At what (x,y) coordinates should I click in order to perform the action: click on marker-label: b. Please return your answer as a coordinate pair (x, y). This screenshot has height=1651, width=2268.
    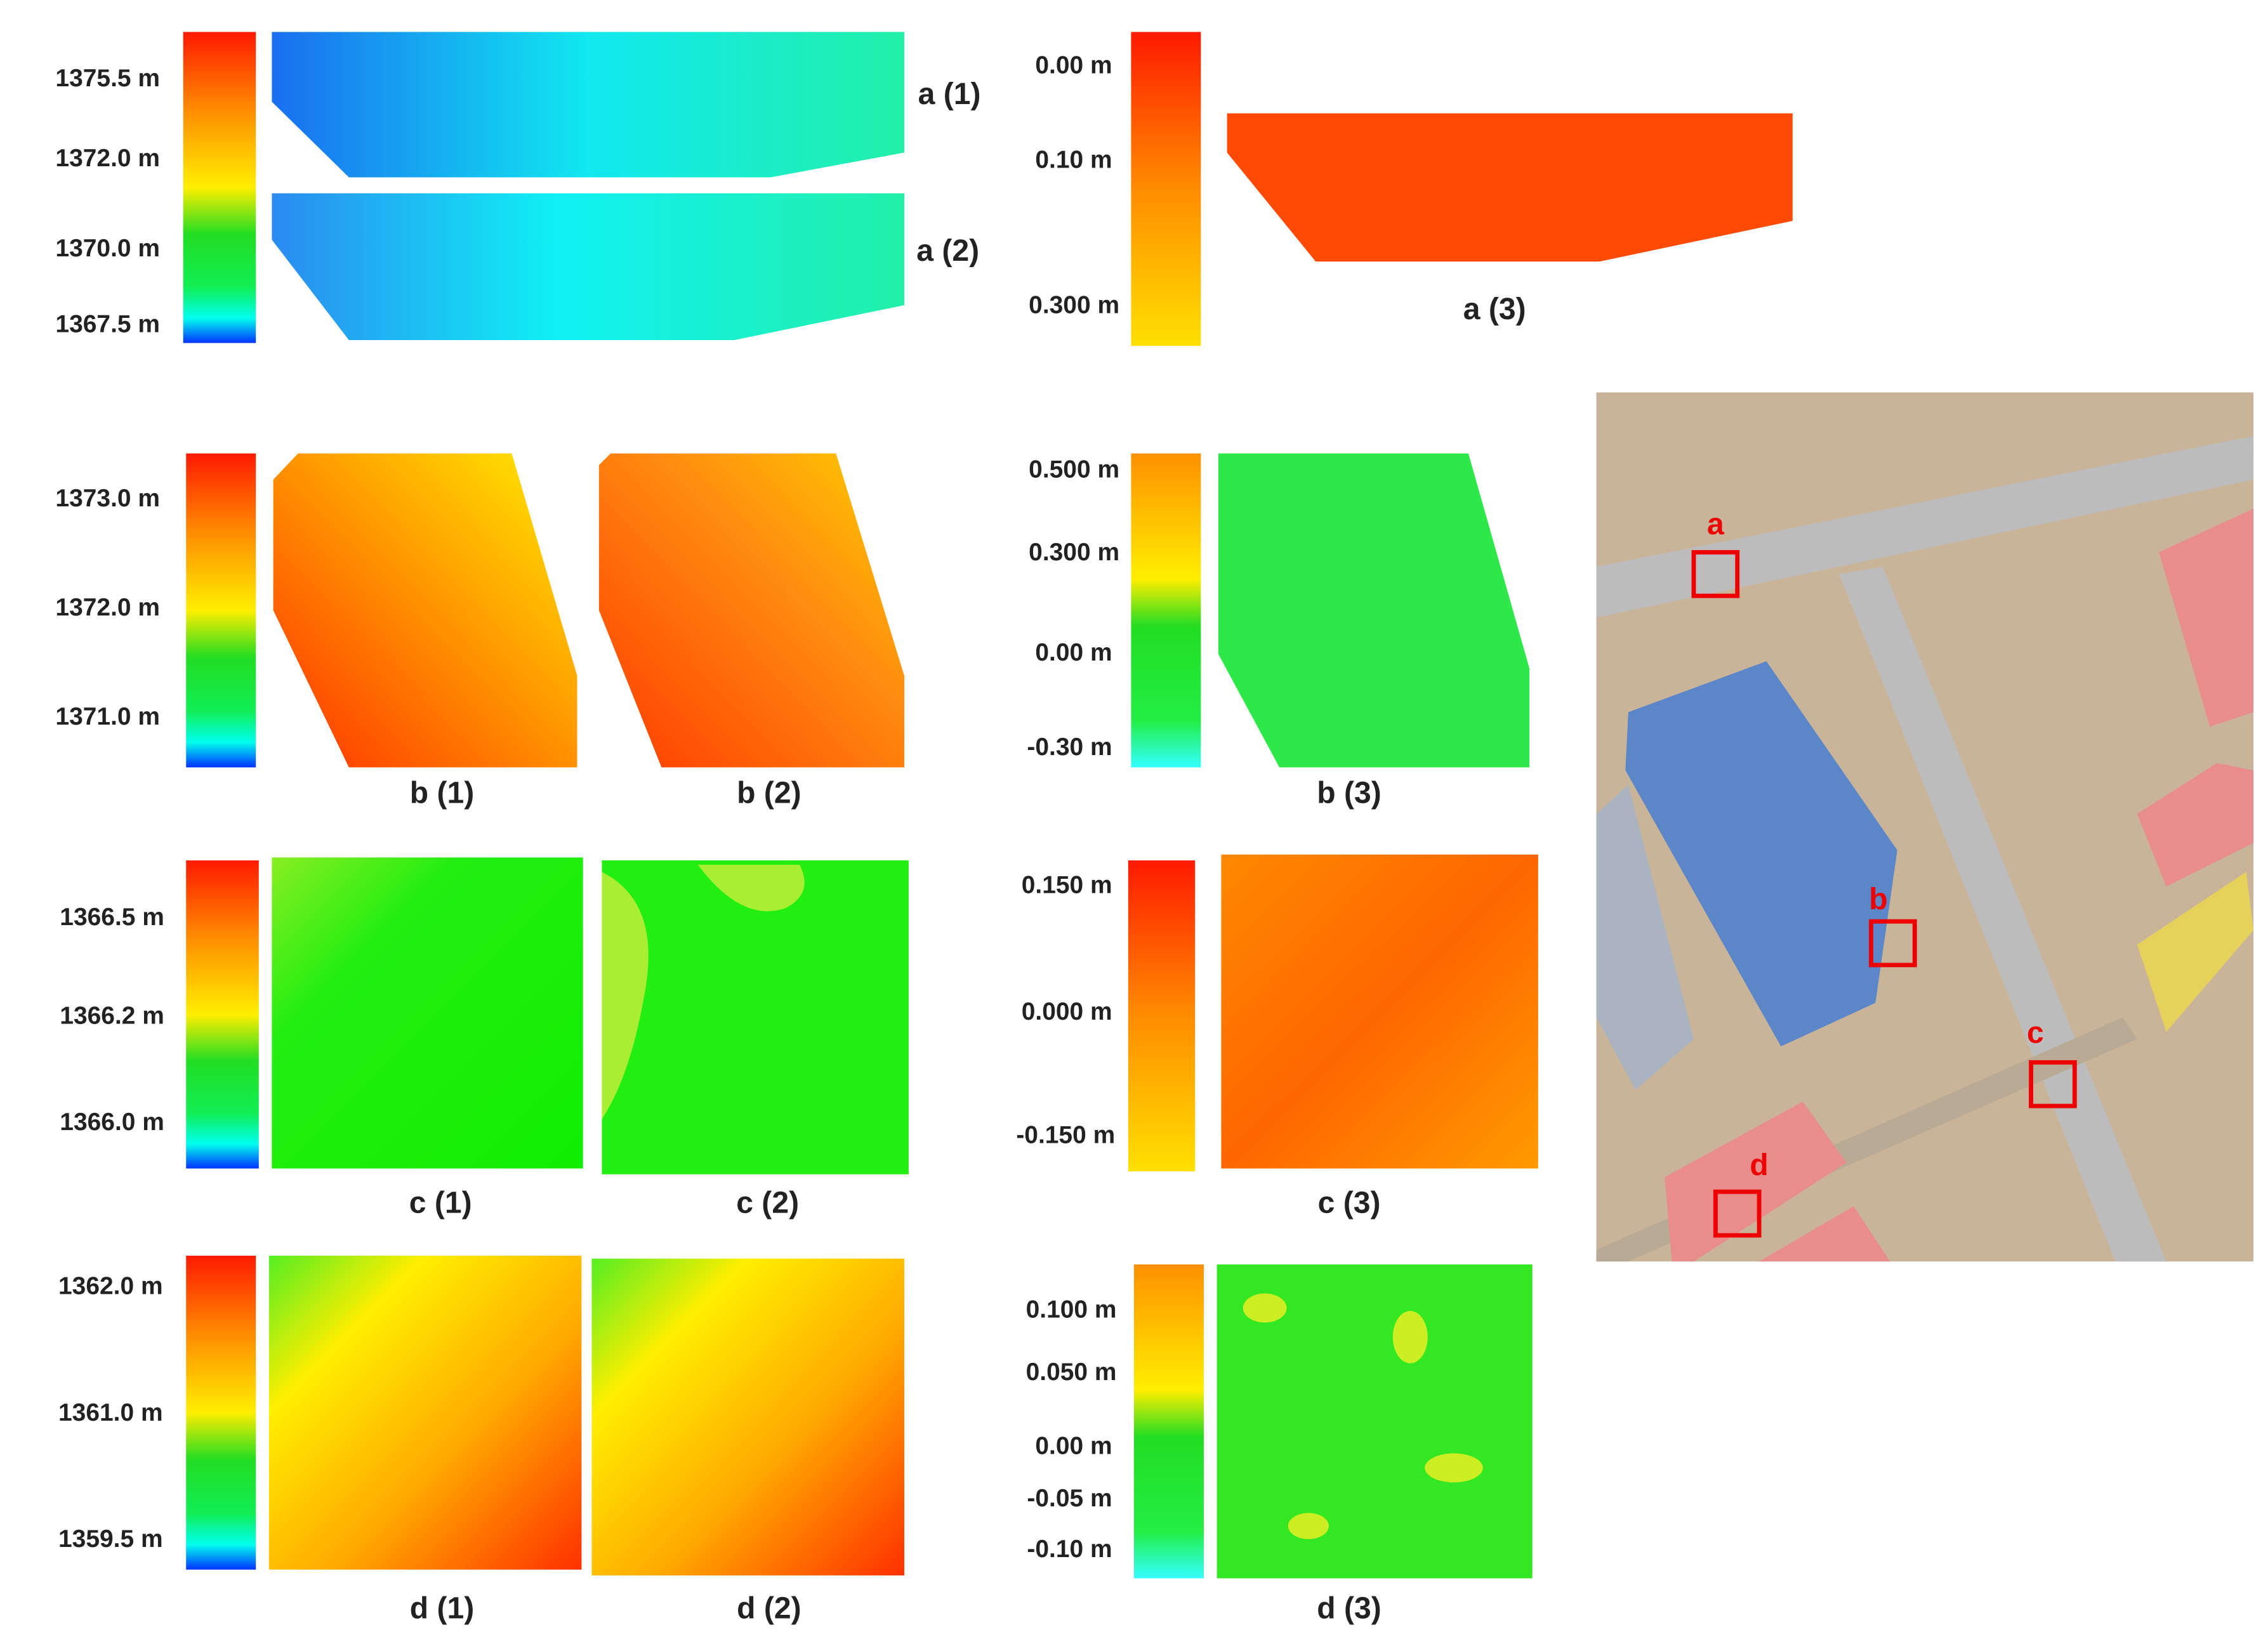
    Looking at the image, I should click on (1878, 899).